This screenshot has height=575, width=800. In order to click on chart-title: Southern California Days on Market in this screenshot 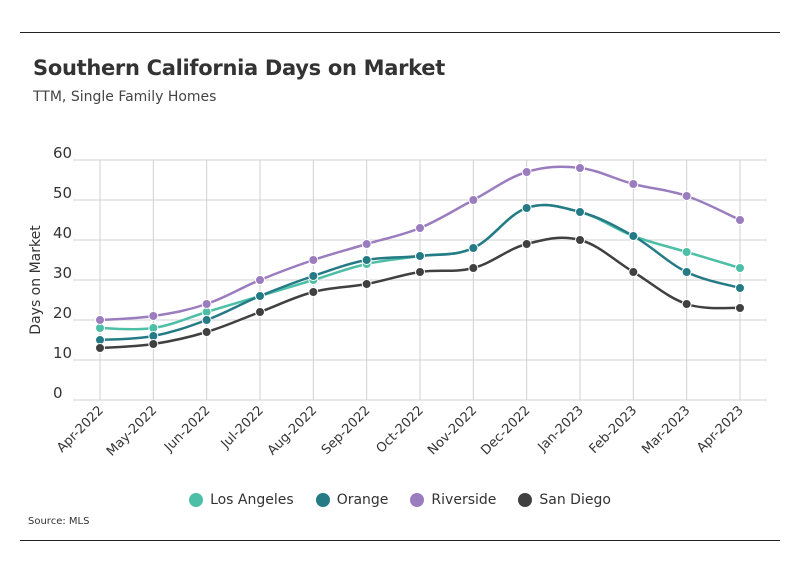, I will do `click(239, 68)`.